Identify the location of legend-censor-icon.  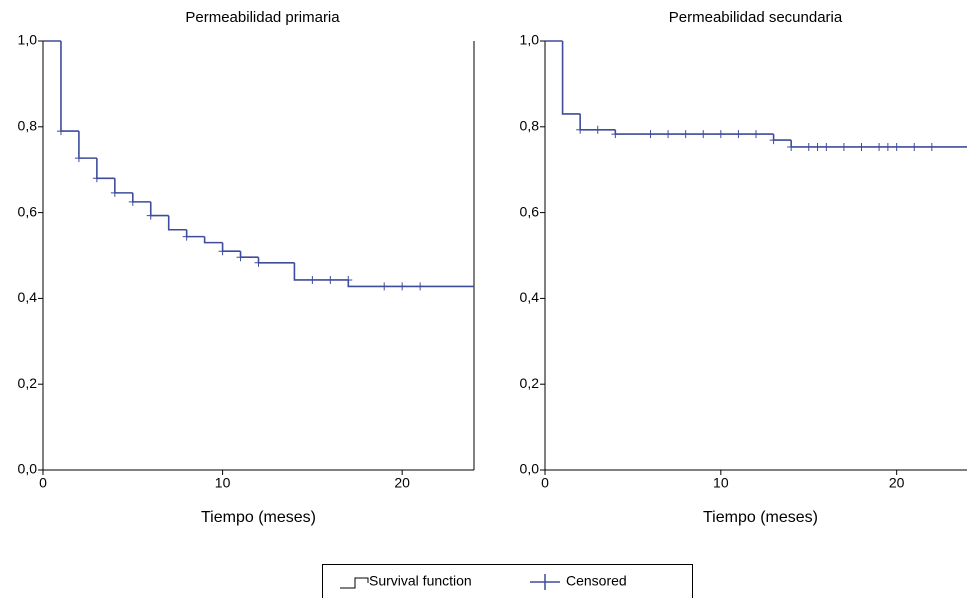
(545, 582).